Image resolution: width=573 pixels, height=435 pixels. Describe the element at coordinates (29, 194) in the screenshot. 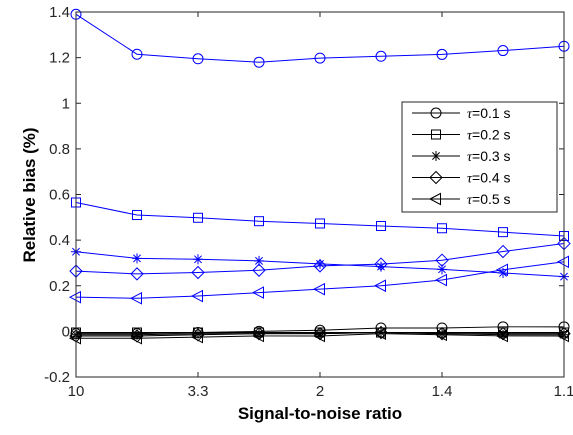

I see `y-axis-title: Relative bias (%)` at that location.